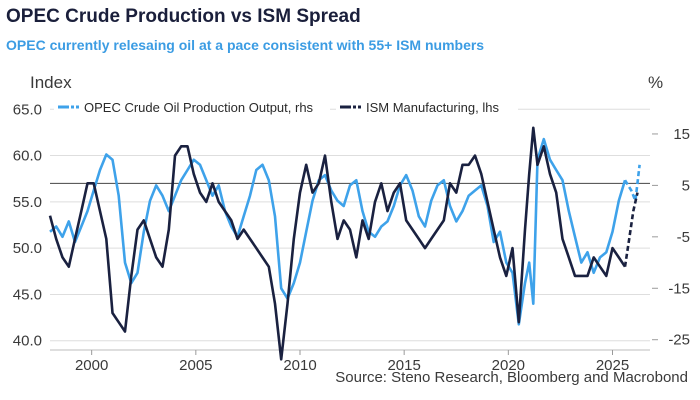  I want to click on y-right-tick-label--5: -5, so click(683, 237).